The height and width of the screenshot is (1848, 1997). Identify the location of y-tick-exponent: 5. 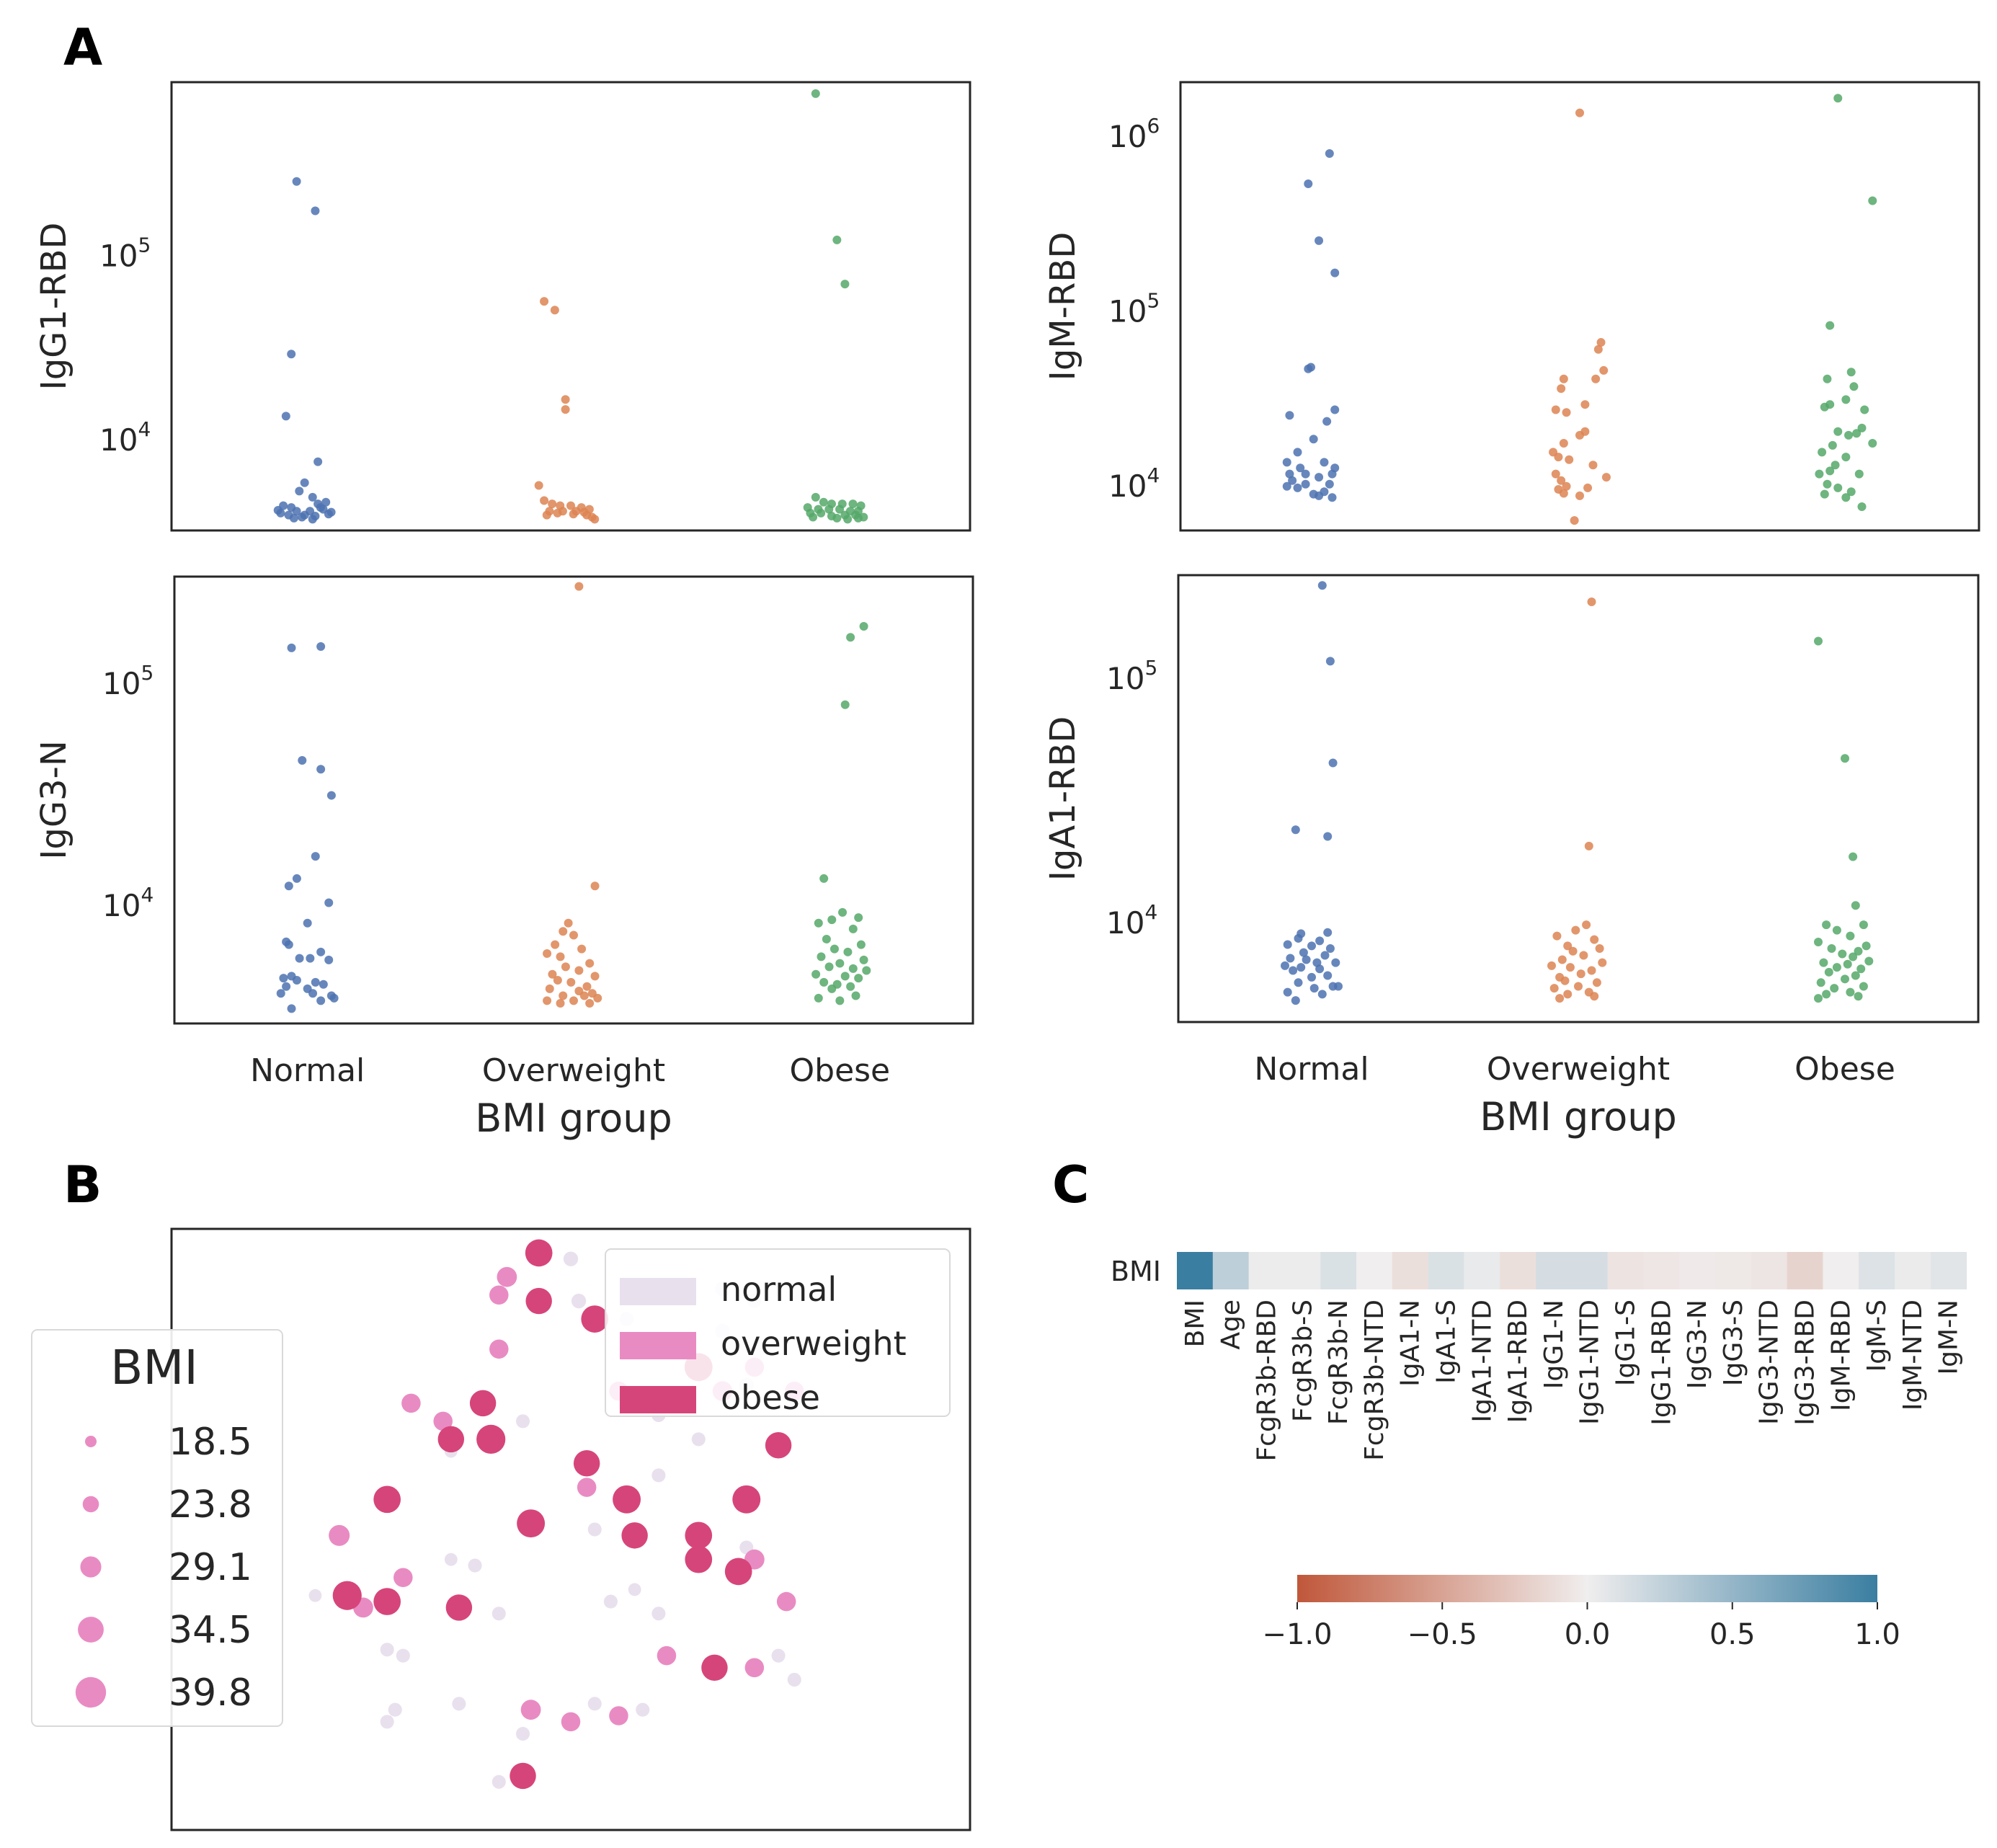
(1151, 668).